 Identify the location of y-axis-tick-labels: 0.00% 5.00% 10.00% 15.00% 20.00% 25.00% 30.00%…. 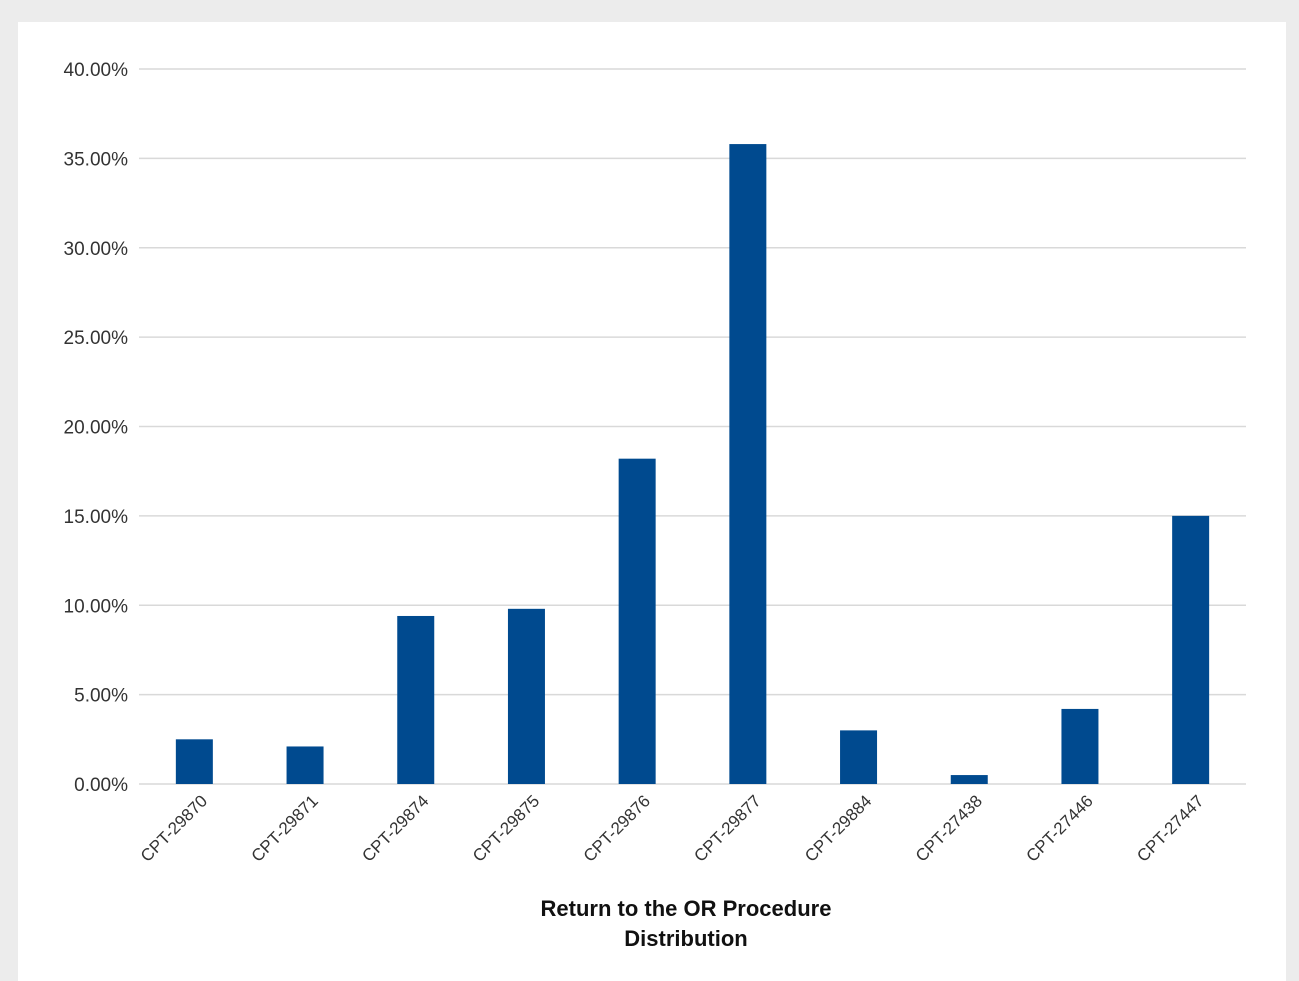
(96, 428).